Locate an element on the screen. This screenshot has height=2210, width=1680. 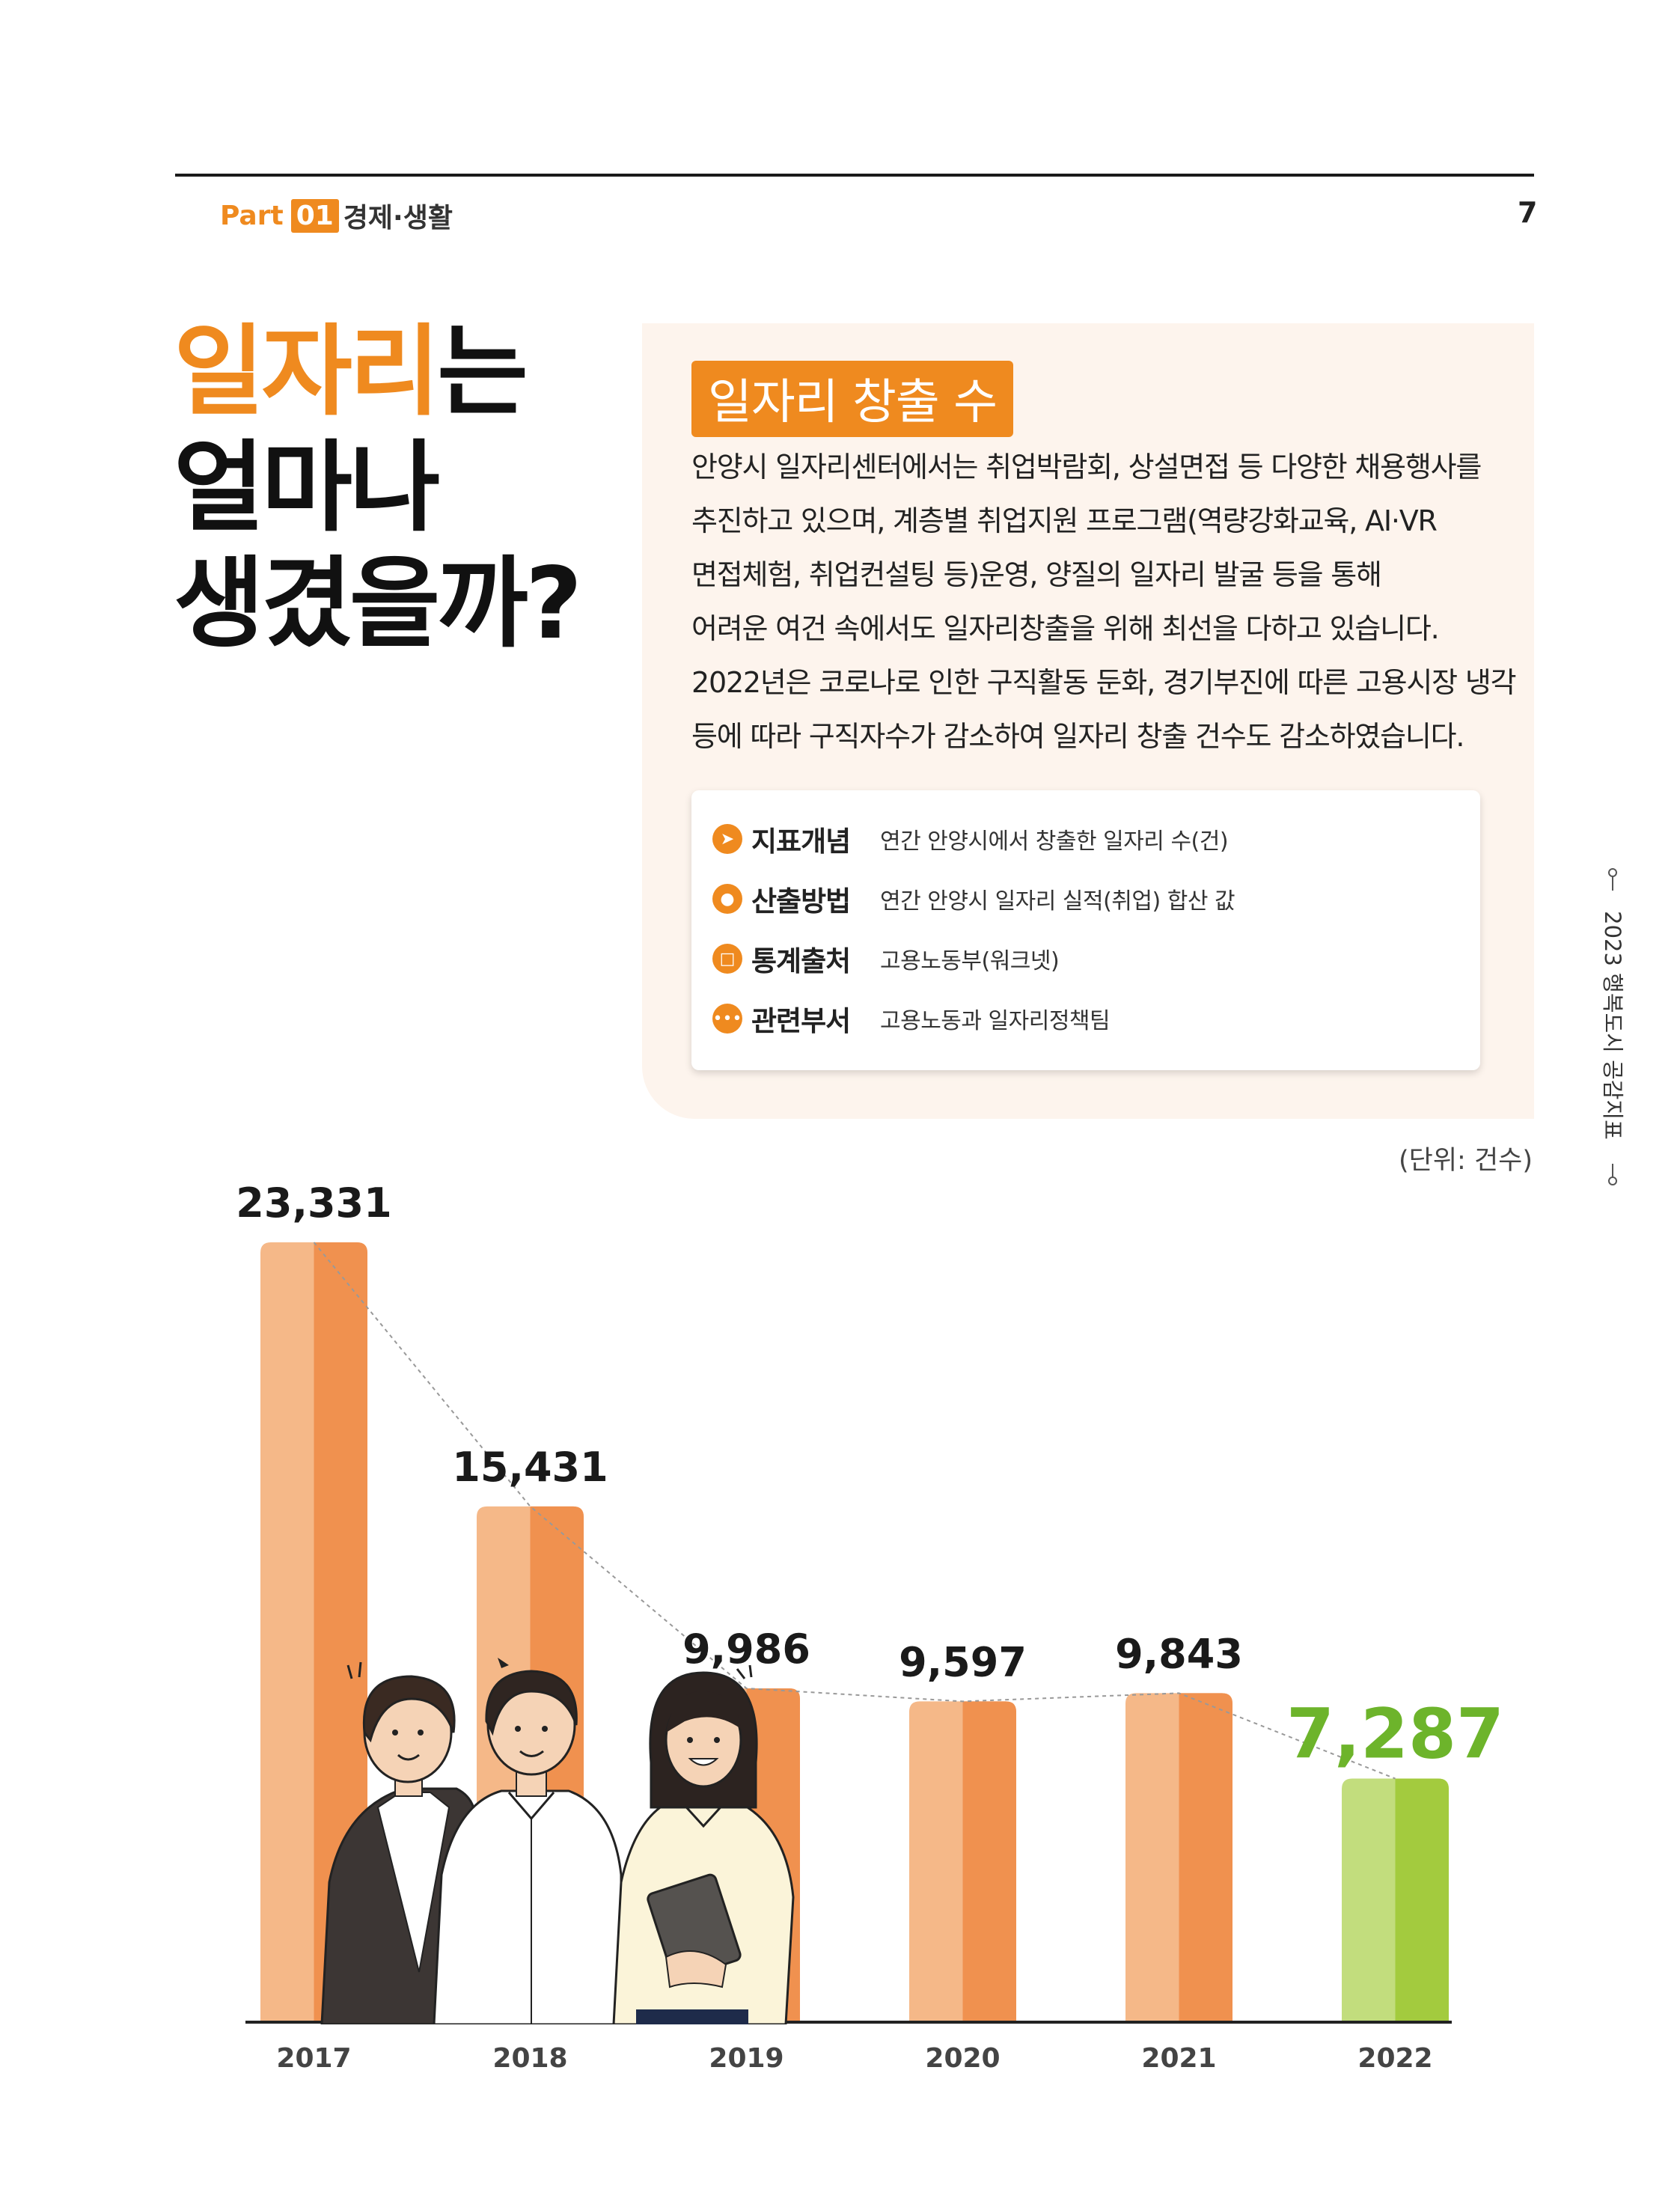
value-label: 23,331 is located at coordinates (313, 1203).